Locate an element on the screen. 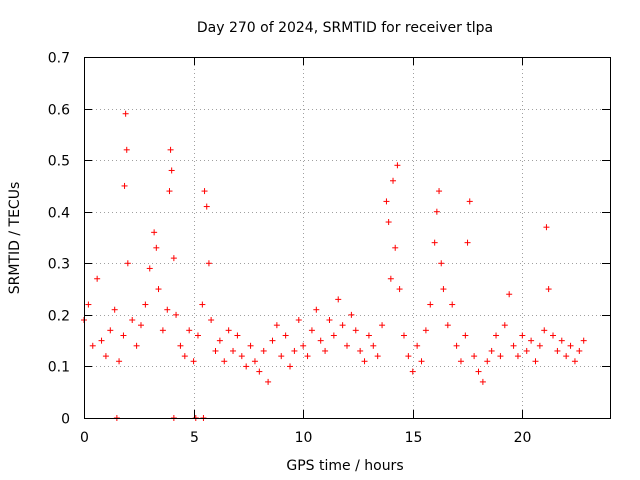  y-tick-label: 0.7 is located at coordinates (59, 59).